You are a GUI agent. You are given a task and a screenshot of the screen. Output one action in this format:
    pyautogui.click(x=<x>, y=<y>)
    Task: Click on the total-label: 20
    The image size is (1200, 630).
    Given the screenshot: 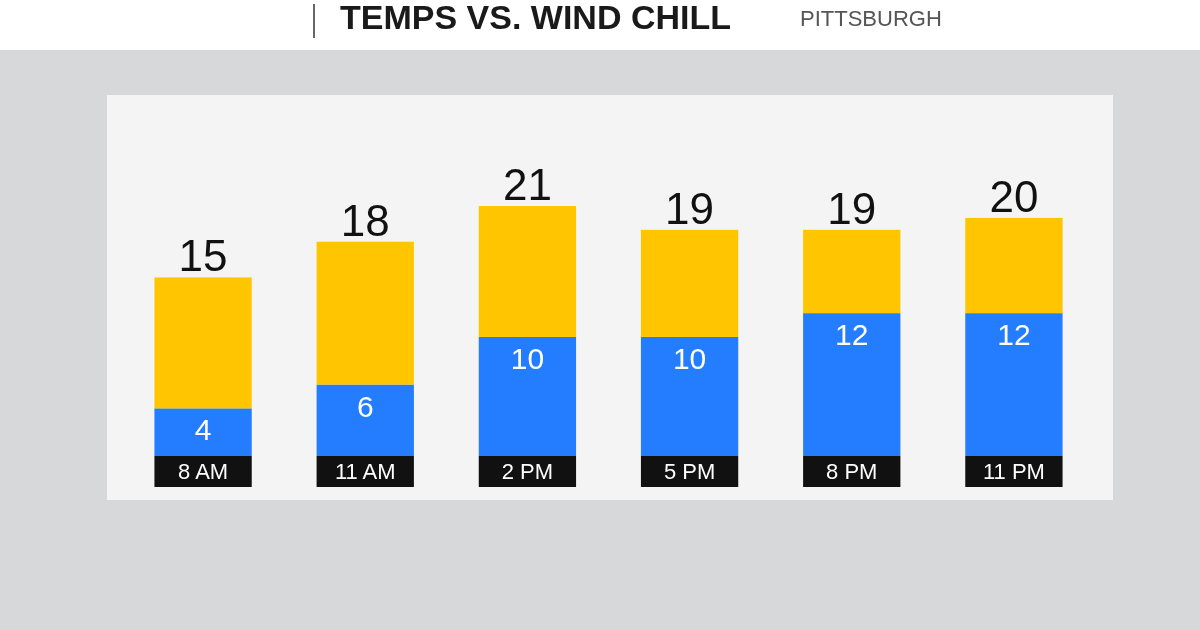 What is the action you would take?
    pyautogui.click(x=1014, y=196)
    